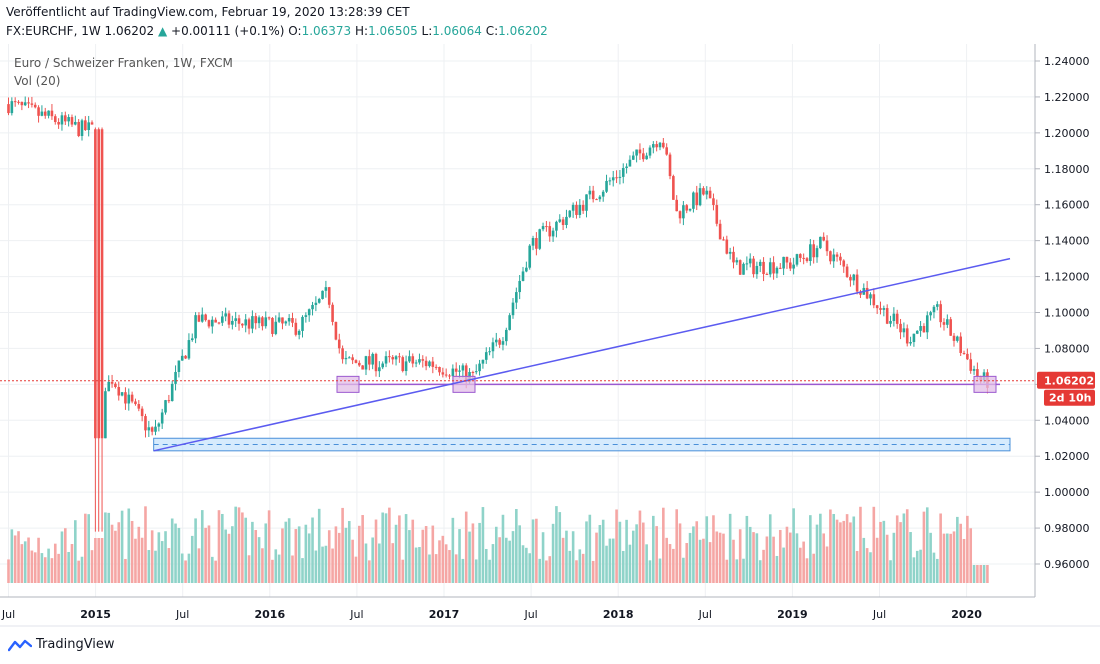 This screenshot has height=664, width=1100. I want to click on open-value: 1.06373, so click(326, 31).